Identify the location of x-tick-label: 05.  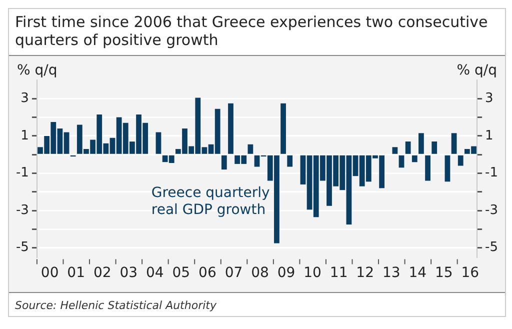
(181, 273).